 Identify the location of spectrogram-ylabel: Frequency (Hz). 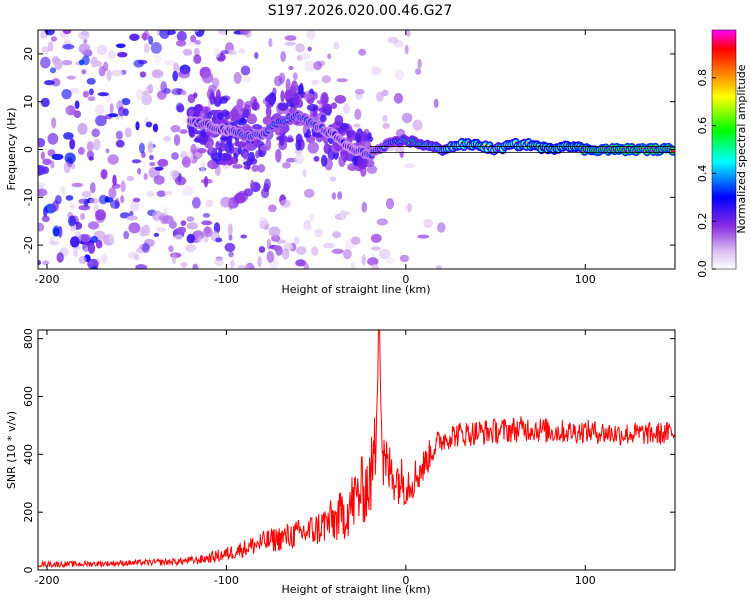
(11, 149).